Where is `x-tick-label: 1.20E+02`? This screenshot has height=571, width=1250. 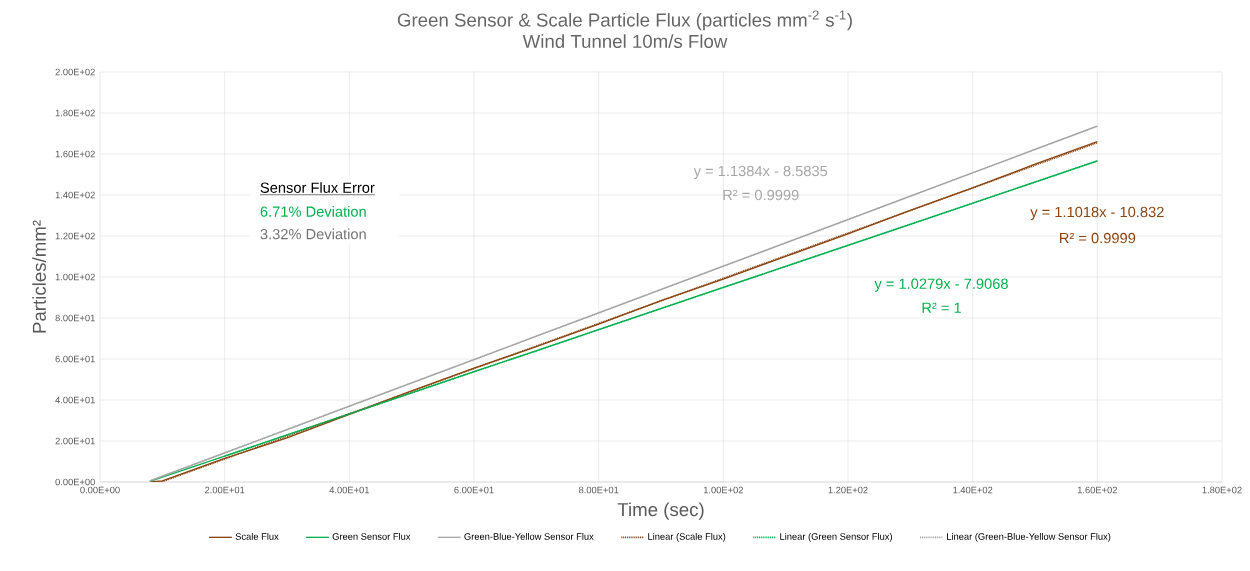 x-tick-label: 1.20E+02 is located at coordinates (848, 490).